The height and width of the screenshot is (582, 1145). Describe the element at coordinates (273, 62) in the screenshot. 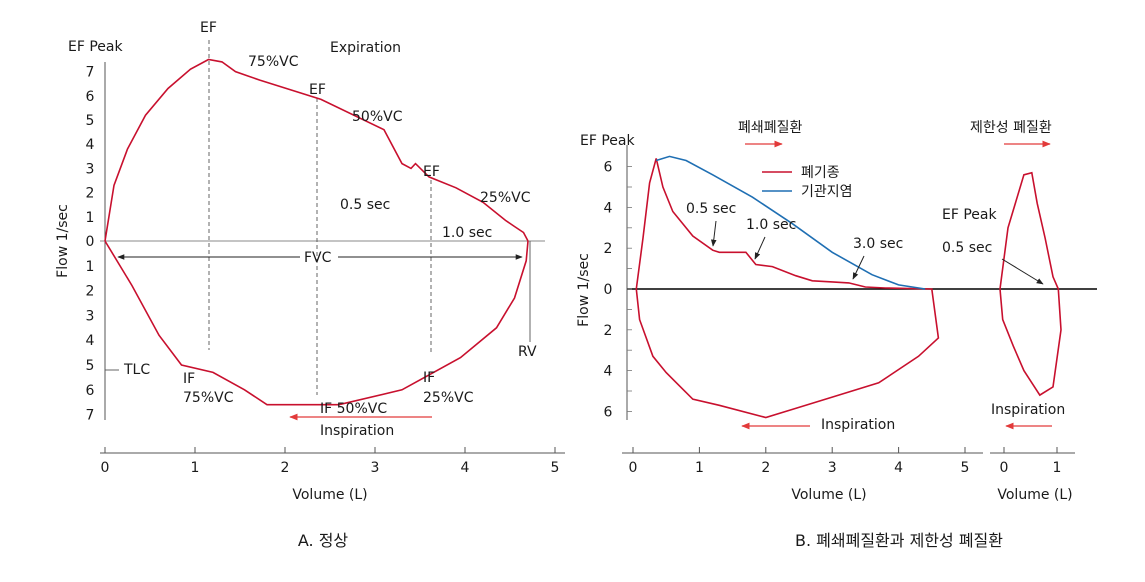

I see `panel-a-75vc-top: 75%VC` at that location.